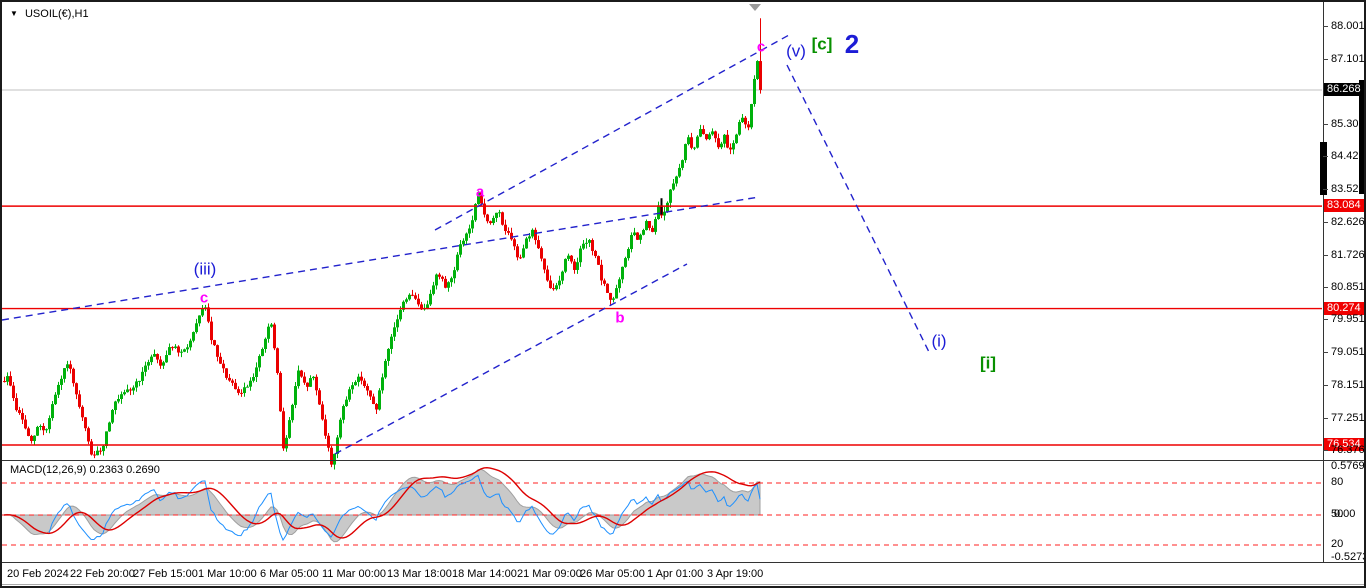 This screenshot has width=1366, height=588. I want to click on macd-axis-label: 0.00, so click(1345, 514).